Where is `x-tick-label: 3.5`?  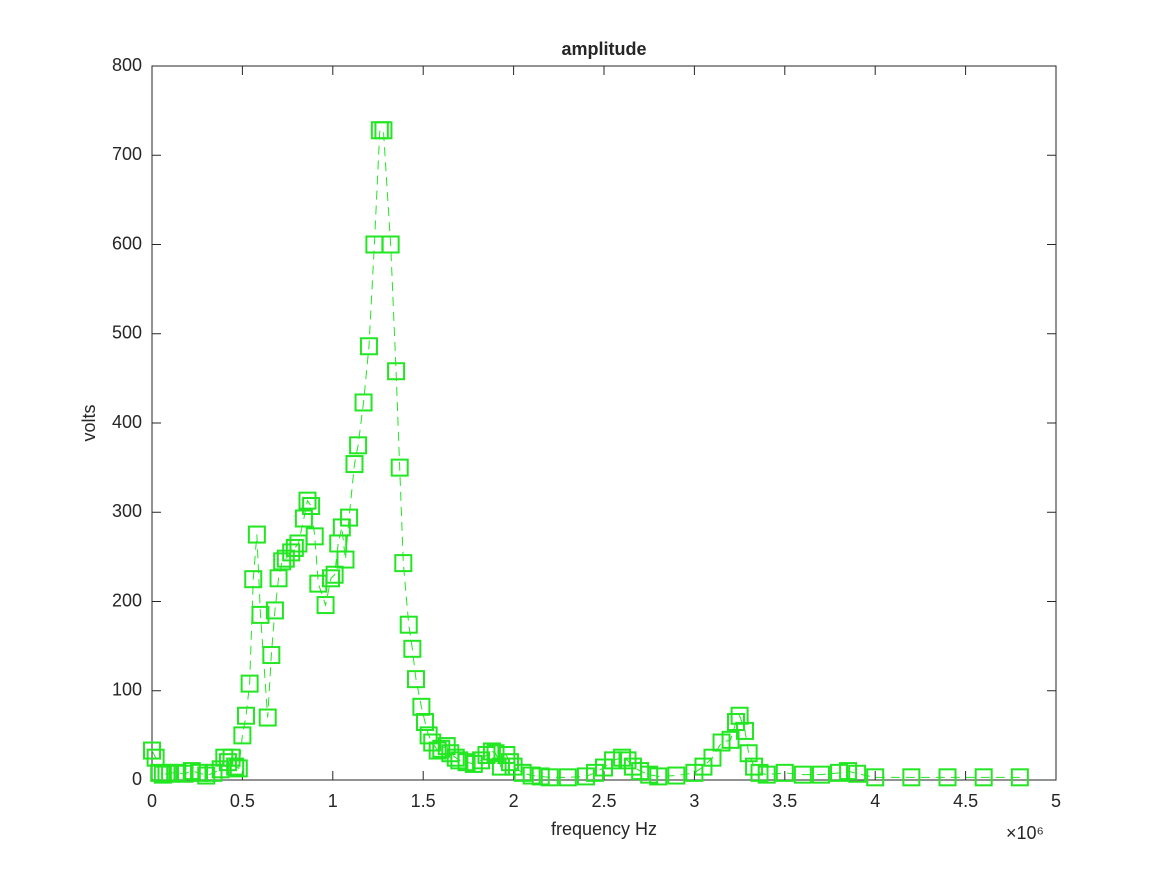 x-tick-label: 3.5 is located at coordinates (784, 801).